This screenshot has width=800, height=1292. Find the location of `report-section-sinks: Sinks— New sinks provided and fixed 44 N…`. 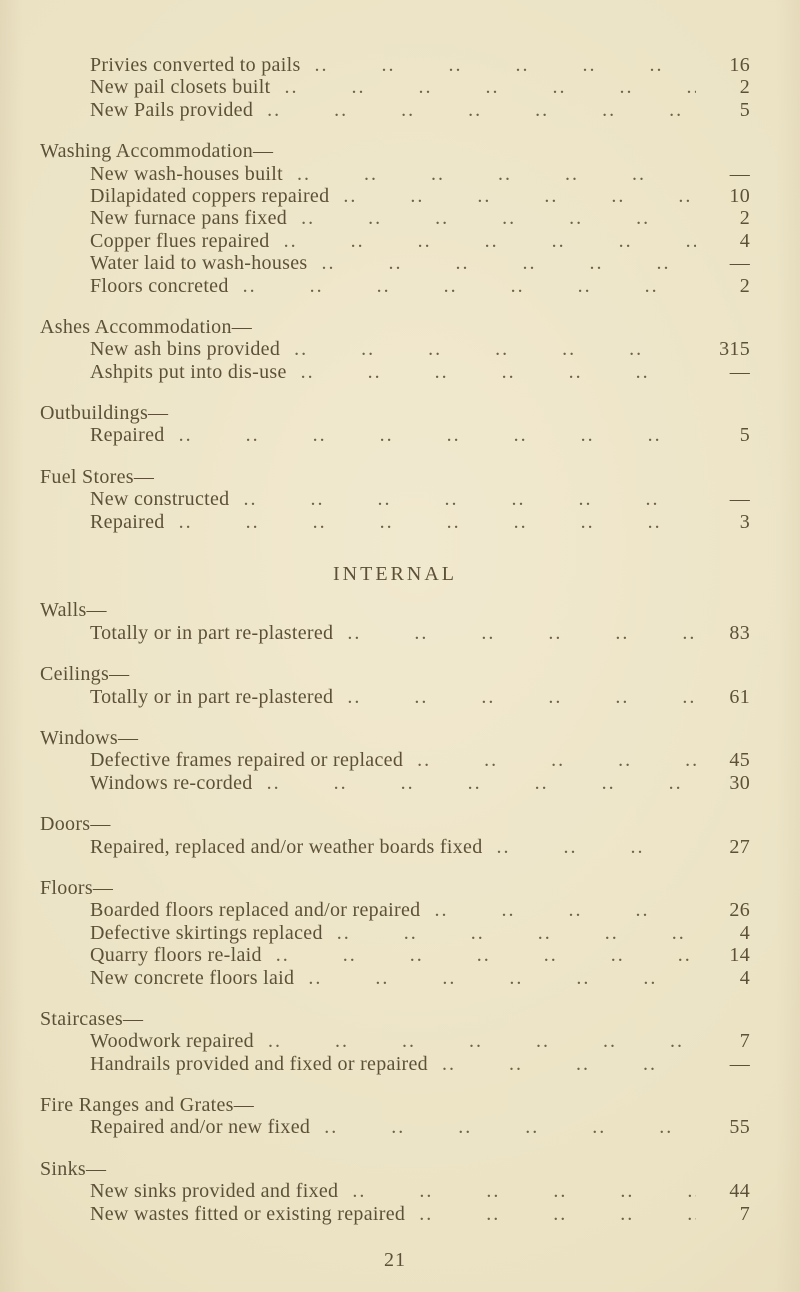

report-section-sinks: Sinks— New sinks provided and fixed 44 N… is located at coordinates (395, 1191).